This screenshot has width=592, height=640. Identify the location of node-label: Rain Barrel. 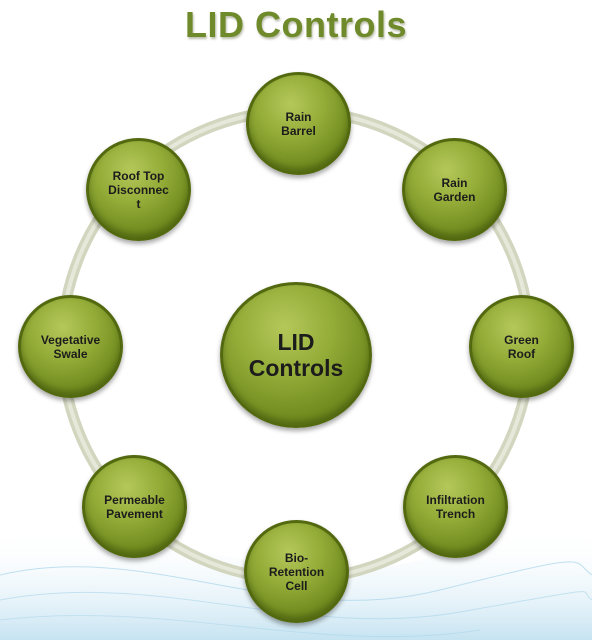
(298, 123).